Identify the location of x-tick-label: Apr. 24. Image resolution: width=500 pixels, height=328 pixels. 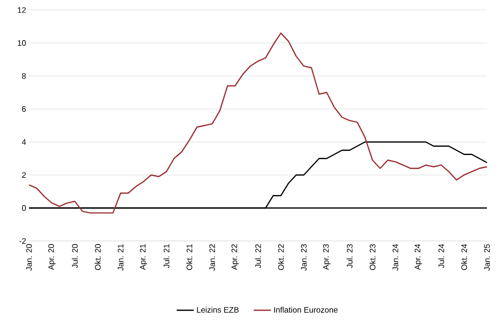
(418, 257).